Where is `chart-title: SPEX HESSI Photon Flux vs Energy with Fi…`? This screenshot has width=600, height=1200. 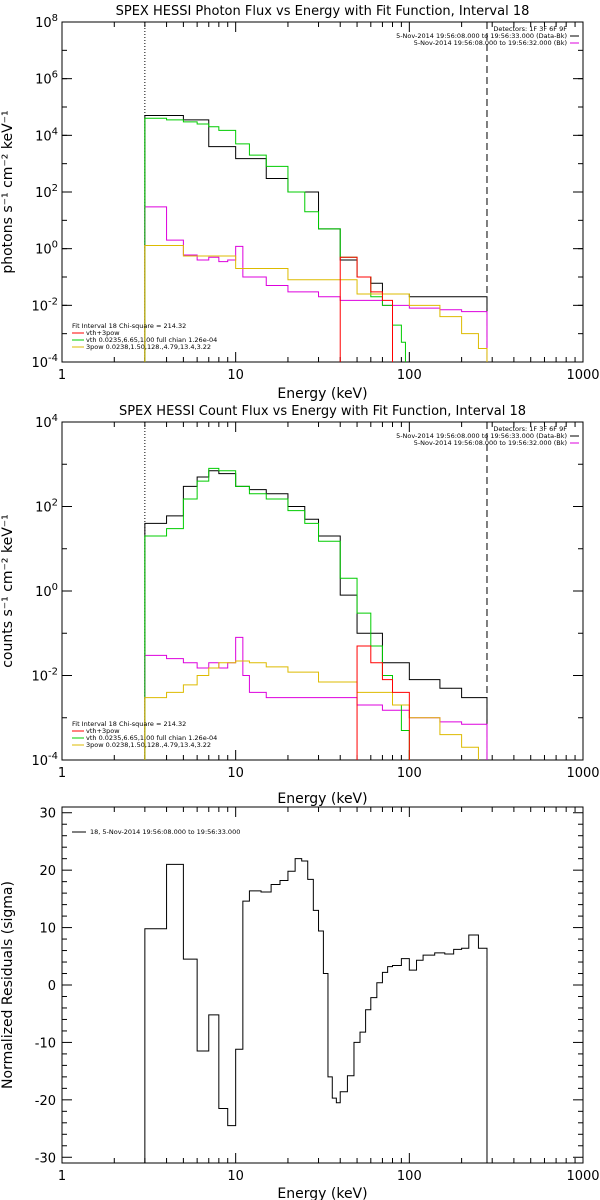 chart-title: SPEX HESSI Photon Flux vs Energy with Fi… is located at coordinates (323, 11).